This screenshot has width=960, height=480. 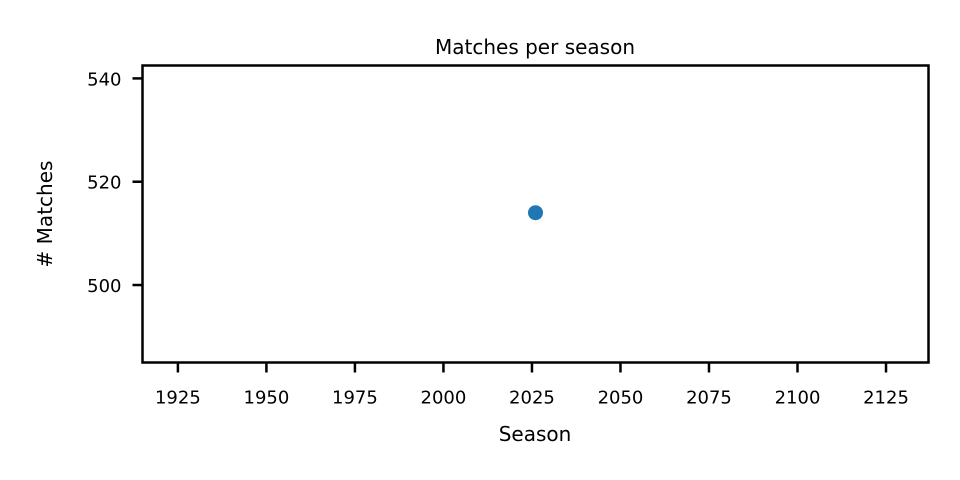 What do you see at coordinates (535, 434) in the screenshot?
I see `x-axis-label: Season` at bounding box center [535, 434].